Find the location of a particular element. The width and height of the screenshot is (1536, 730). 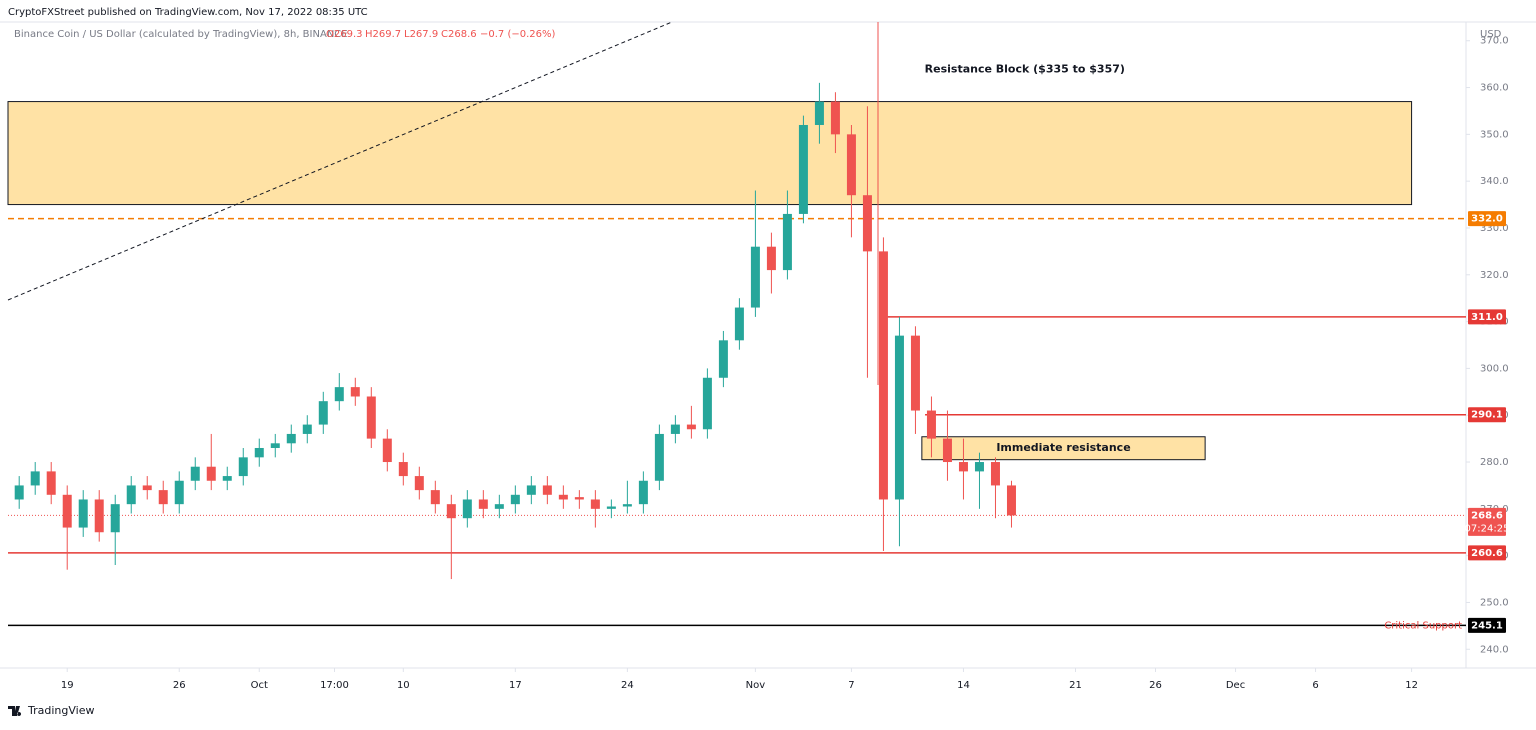

x-tick-label: Oct is located at coordinates (259, 685).